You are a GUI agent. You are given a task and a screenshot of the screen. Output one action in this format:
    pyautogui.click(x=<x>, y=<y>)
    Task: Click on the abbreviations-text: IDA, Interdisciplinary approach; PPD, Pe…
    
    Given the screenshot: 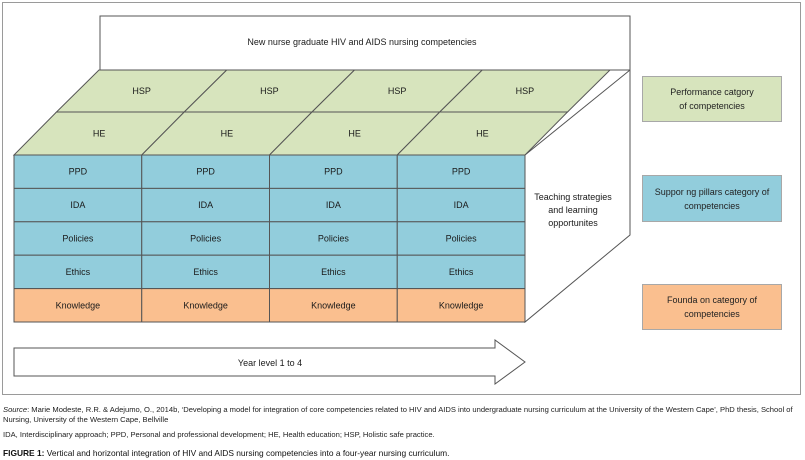 What is the action you would take?
    pyautogui.click(x=219, y=434)
    